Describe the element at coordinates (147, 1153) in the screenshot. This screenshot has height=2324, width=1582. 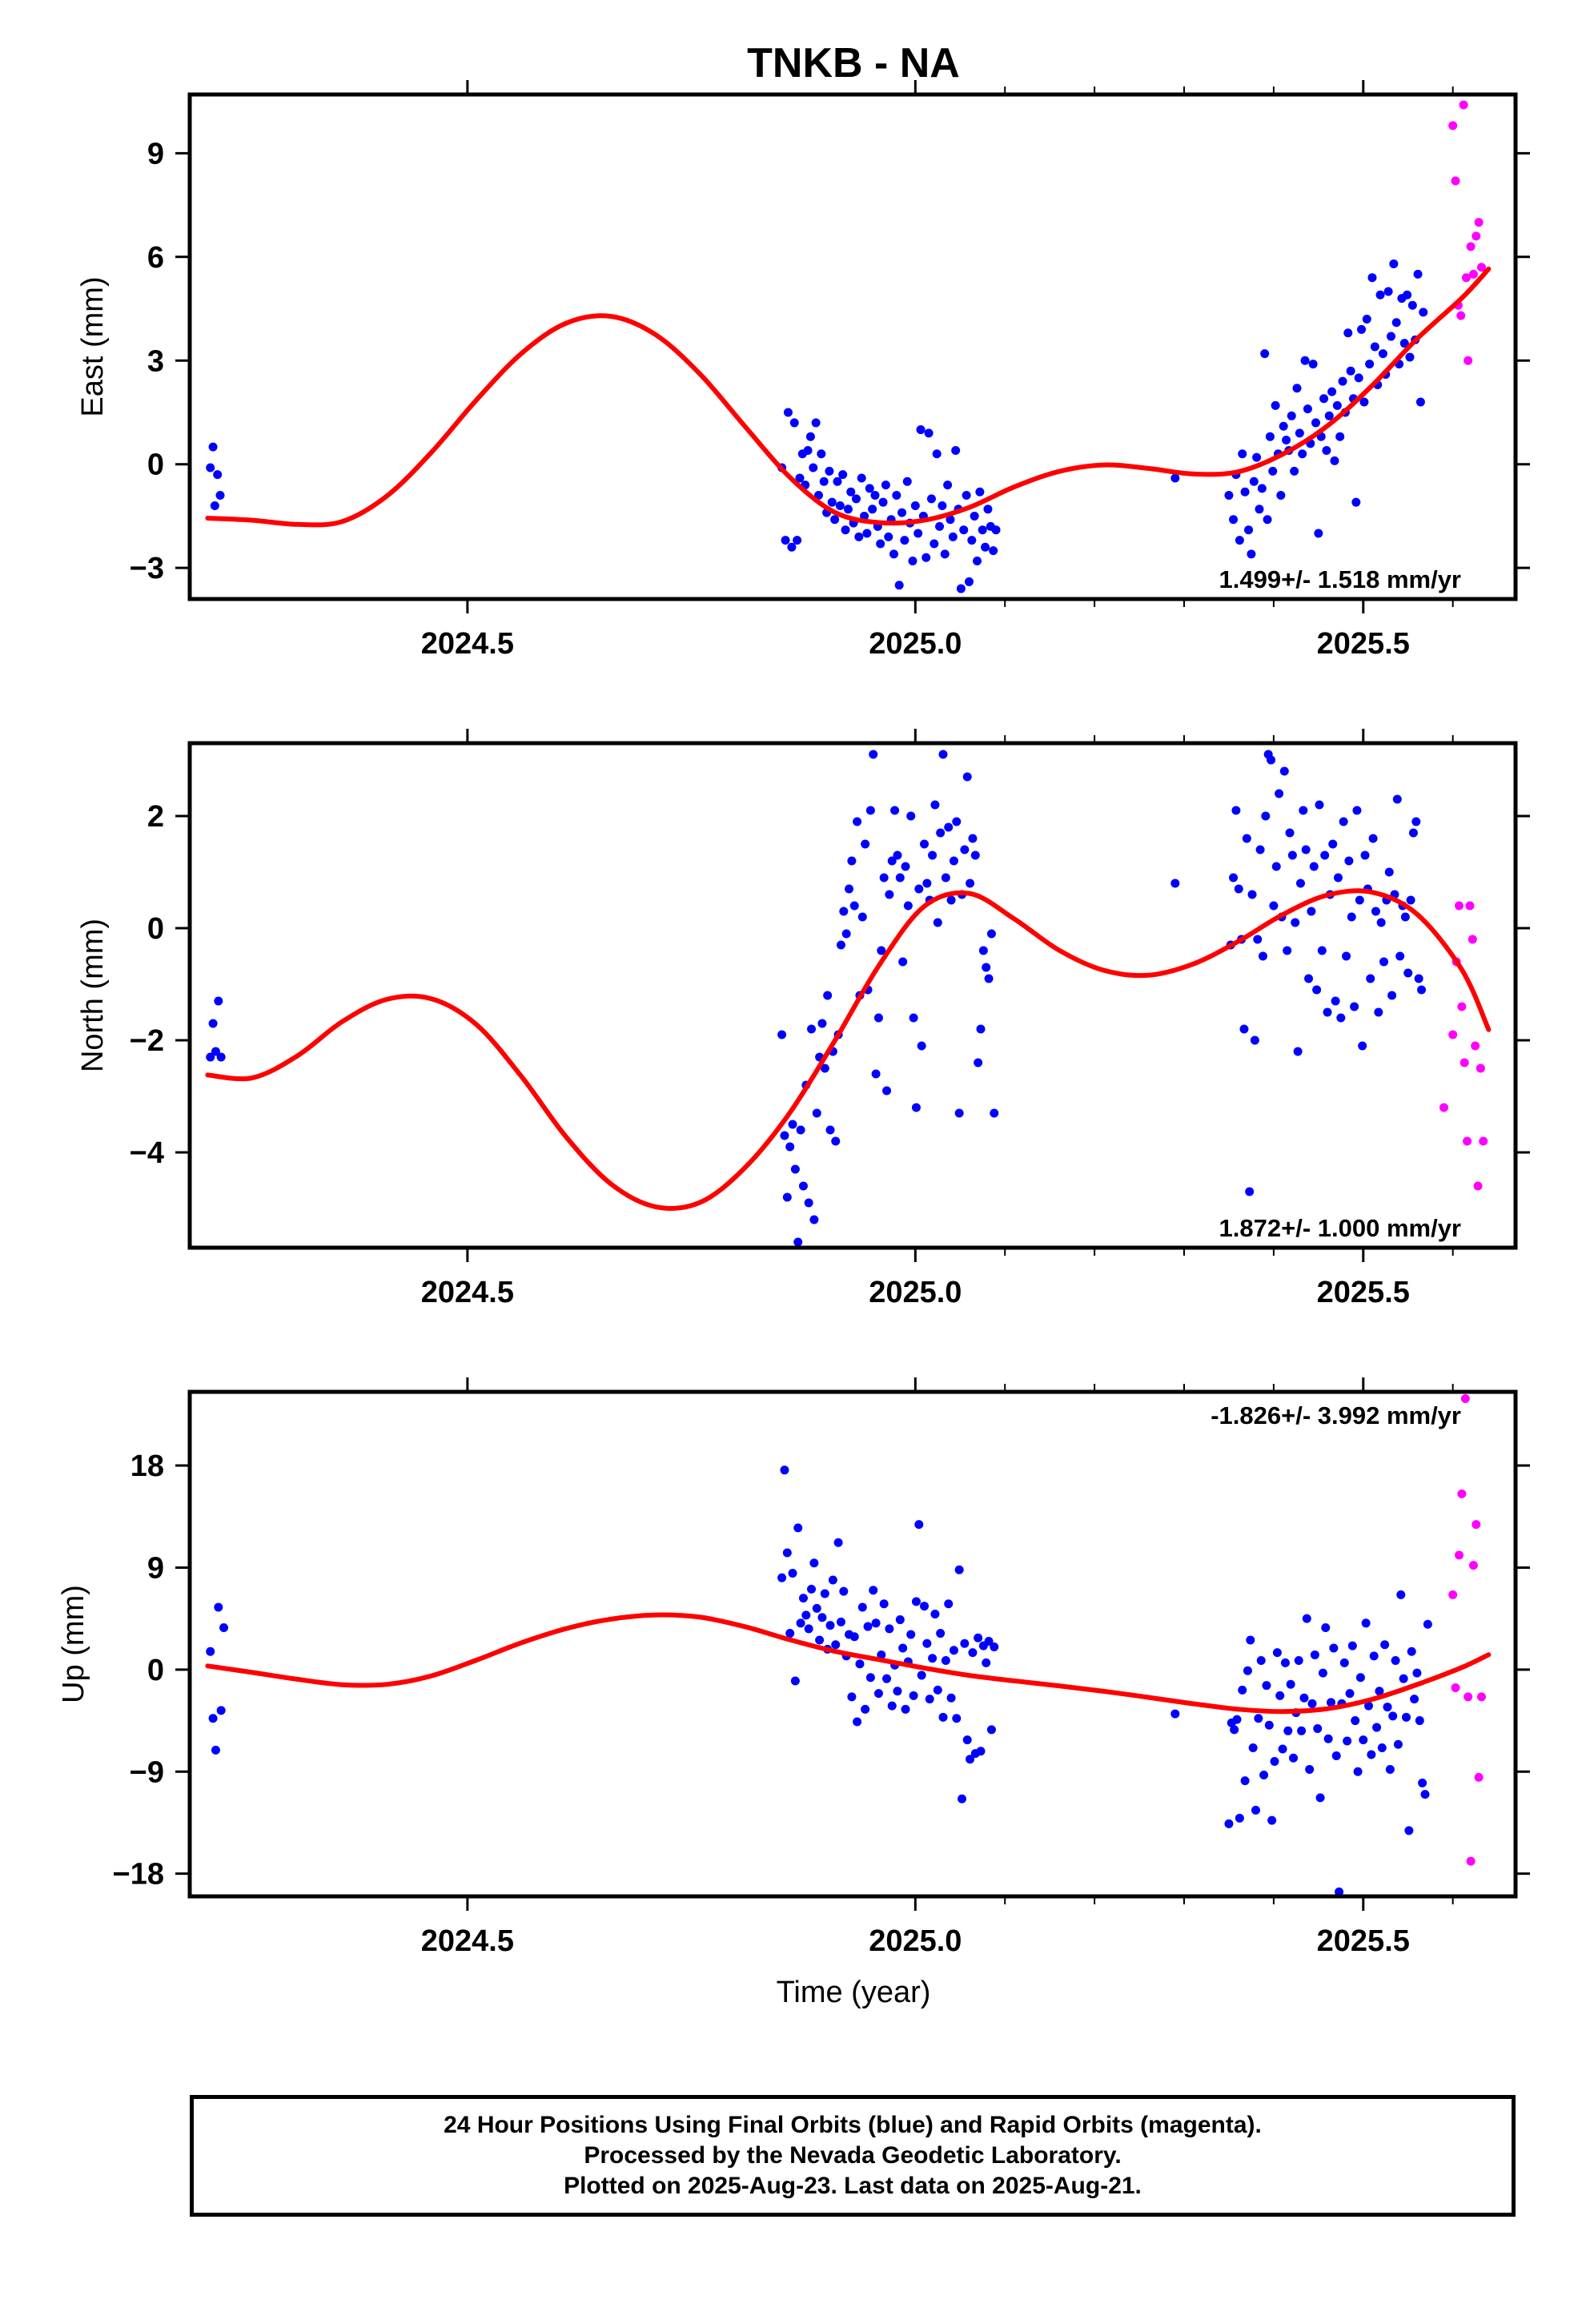
I see `y-tick-label: −4` at that location.